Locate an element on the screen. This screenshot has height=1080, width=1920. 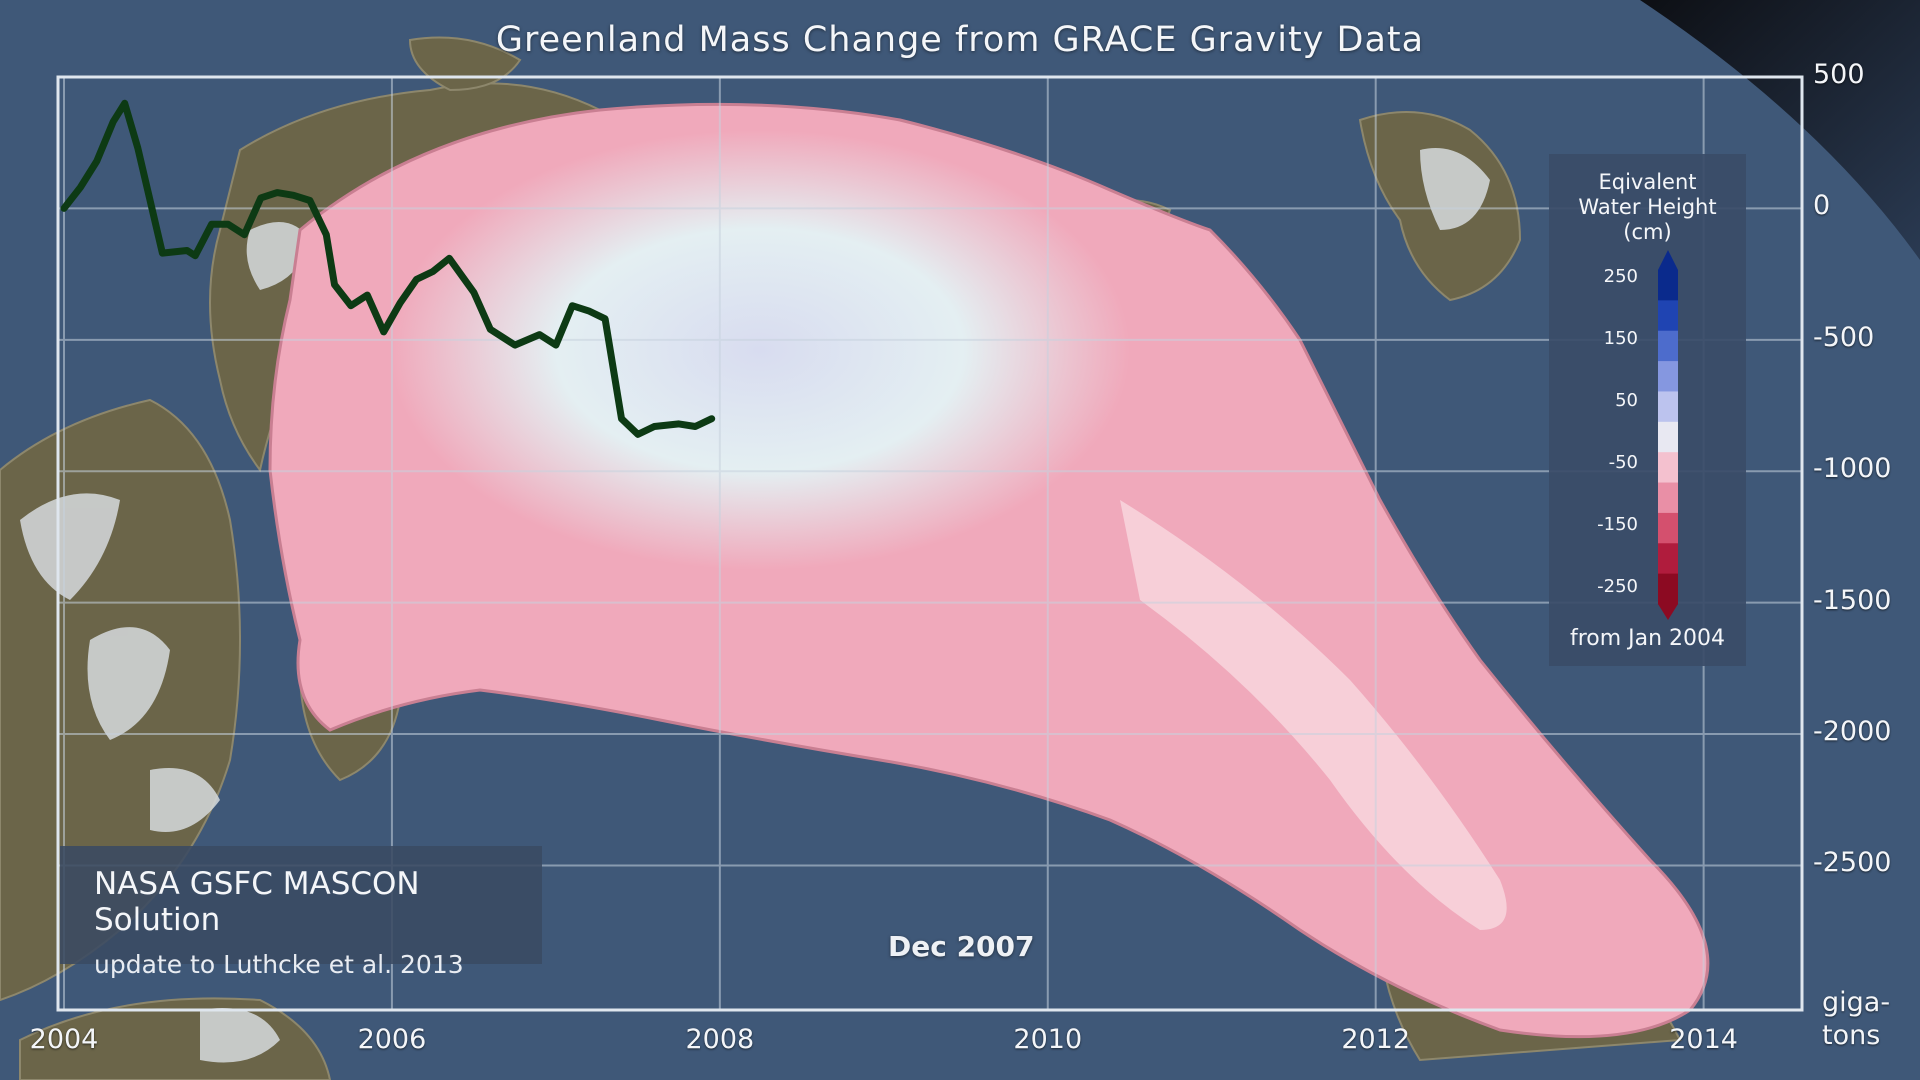
y-tick-label: -2500 is located at coordinates (1852, 863).